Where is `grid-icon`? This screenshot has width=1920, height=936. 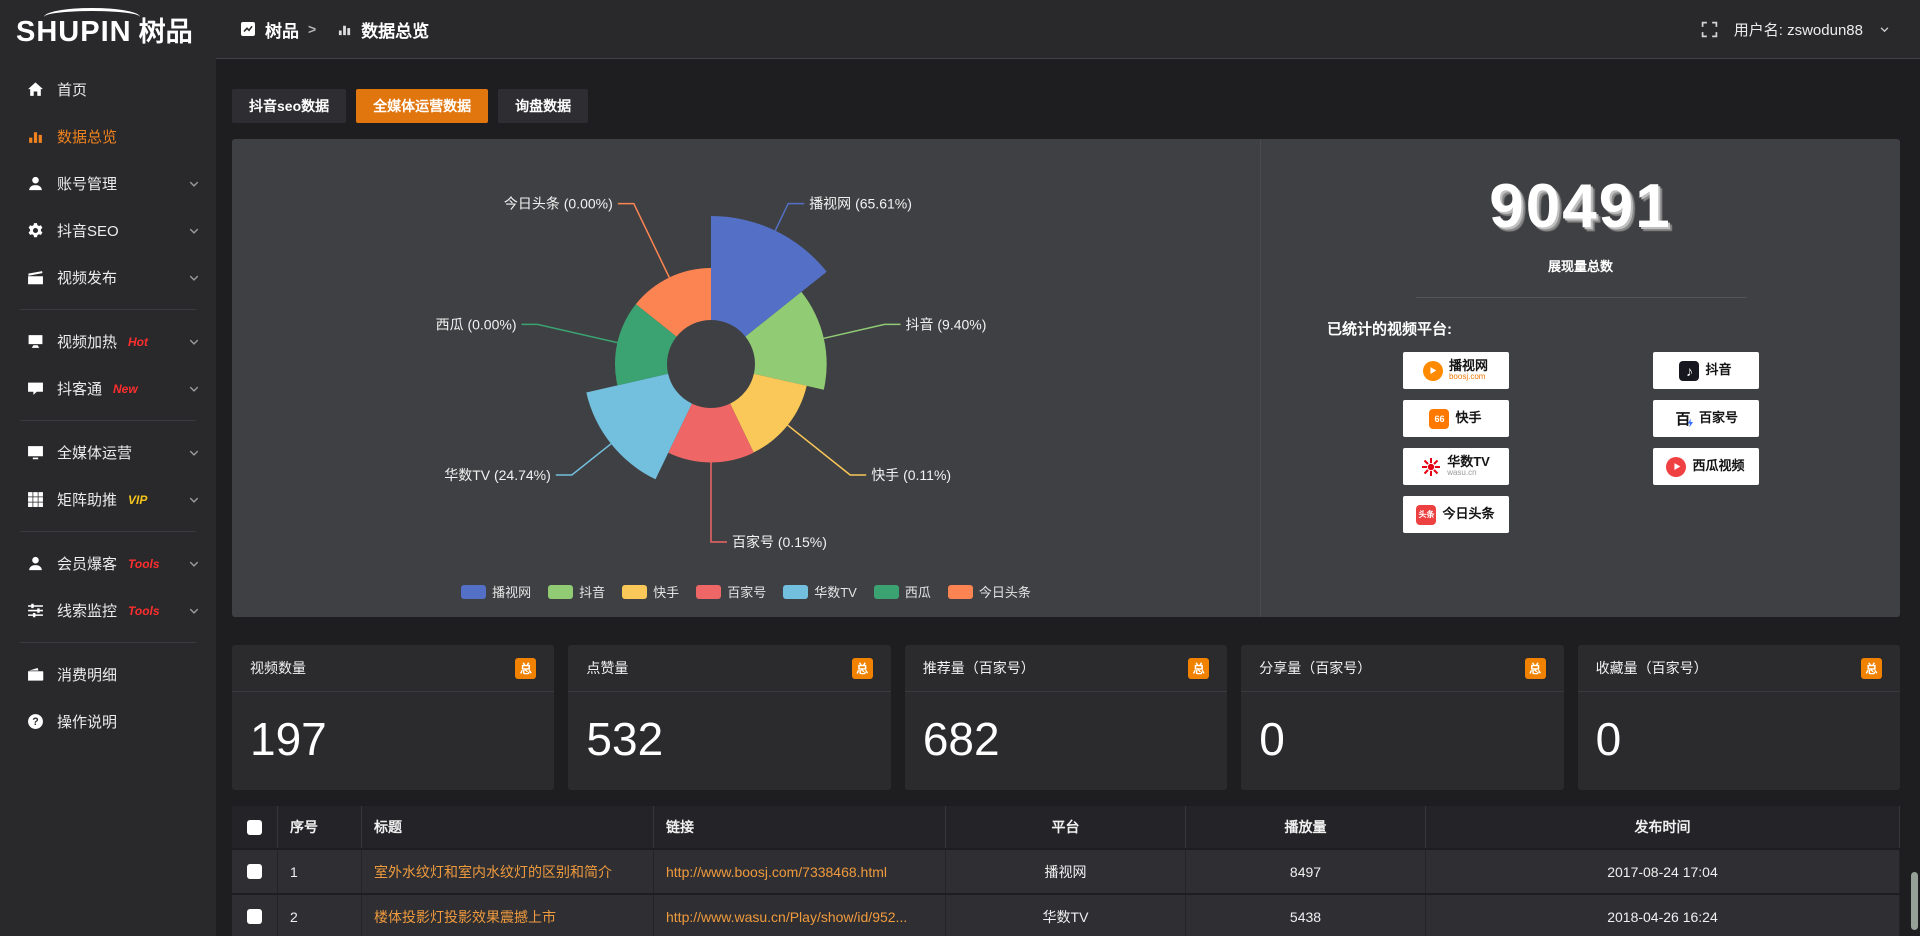
grid-icon is located at coordinates (35, 500).